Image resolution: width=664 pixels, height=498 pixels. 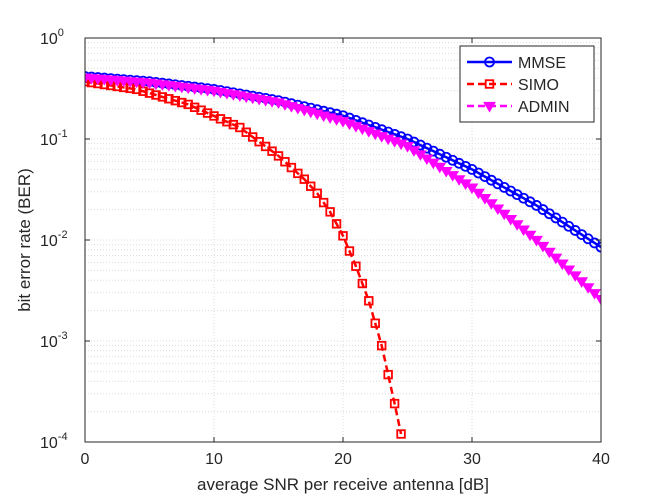 I want to click on y-tick-label: 10⁻⁴, so click(x=54, y=441).